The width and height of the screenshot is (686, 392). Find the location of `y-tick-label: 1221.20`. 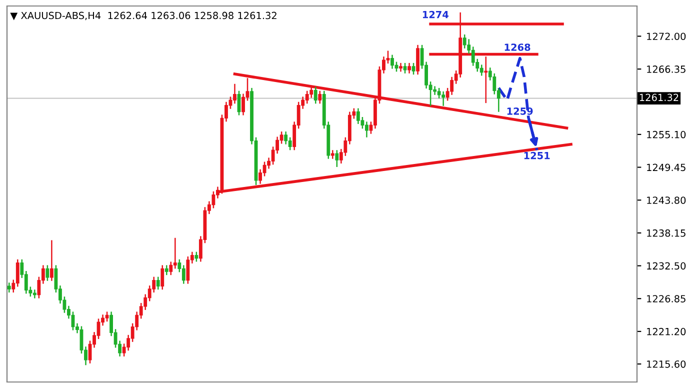

y-tick-label: 1221.20 is located at coordinates (666, 332).